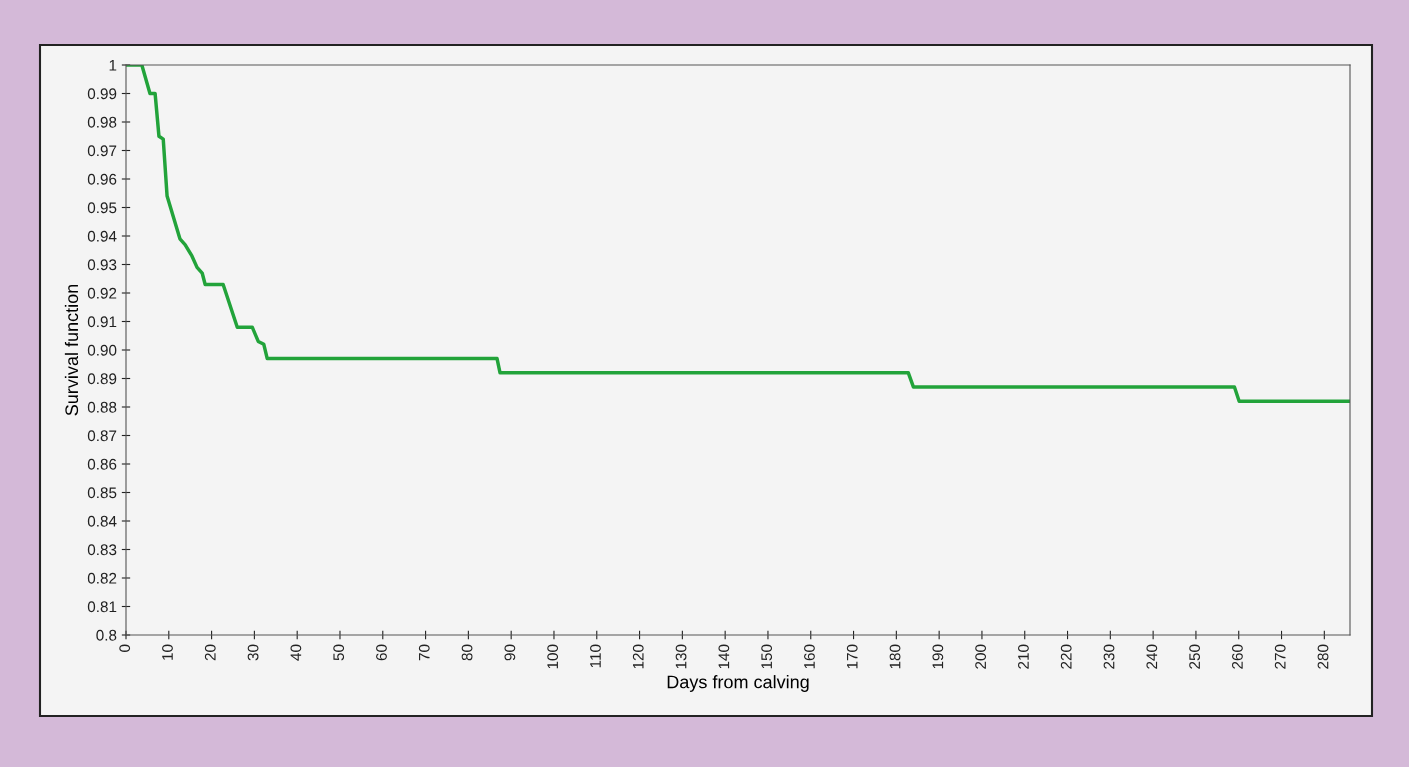 The height and width of the screenshot is (767, 1409). I want to click on x-tick-label: 40, so click(296, 652).